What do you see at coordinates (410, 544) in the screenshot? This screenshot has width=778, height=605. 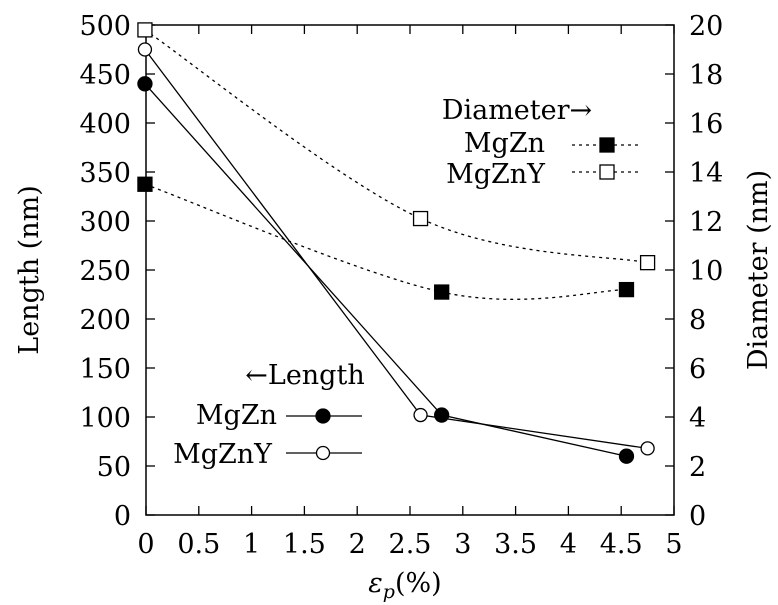 I see `x-tick-label: 2.5` at bounding box center [410, 544].